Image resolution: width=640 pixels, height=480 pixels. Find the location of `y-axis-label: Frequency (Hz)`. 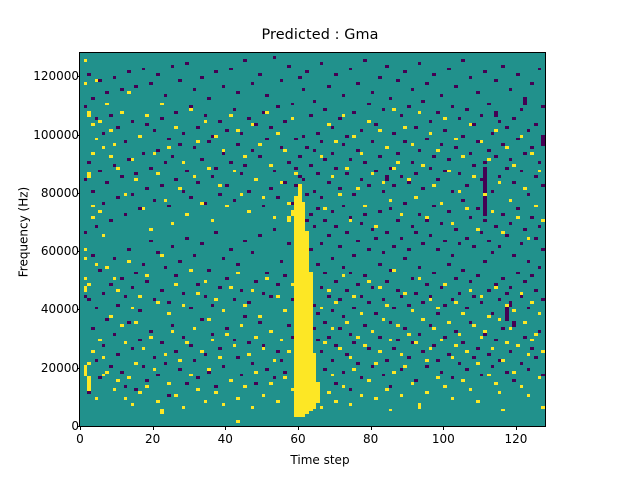

y-axis-label: Frequency (Hz) is located at coordinates (23, 232).